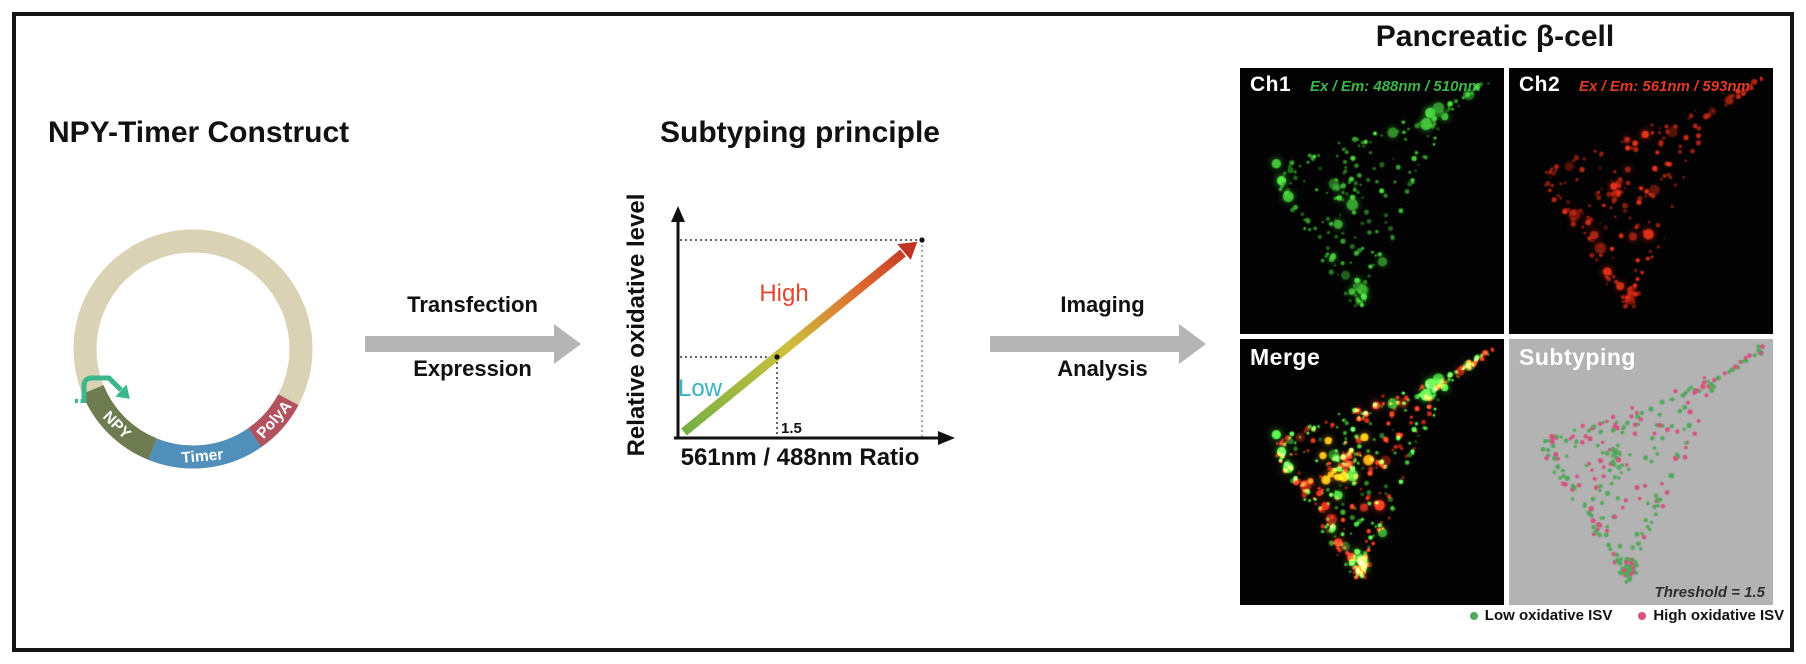 Image resolution: width=1806 pixels, height=664 pixels. Describe the element at coordinates (1102, 368) in the screenshot. I see `analysis-label: Analysis` at that location.